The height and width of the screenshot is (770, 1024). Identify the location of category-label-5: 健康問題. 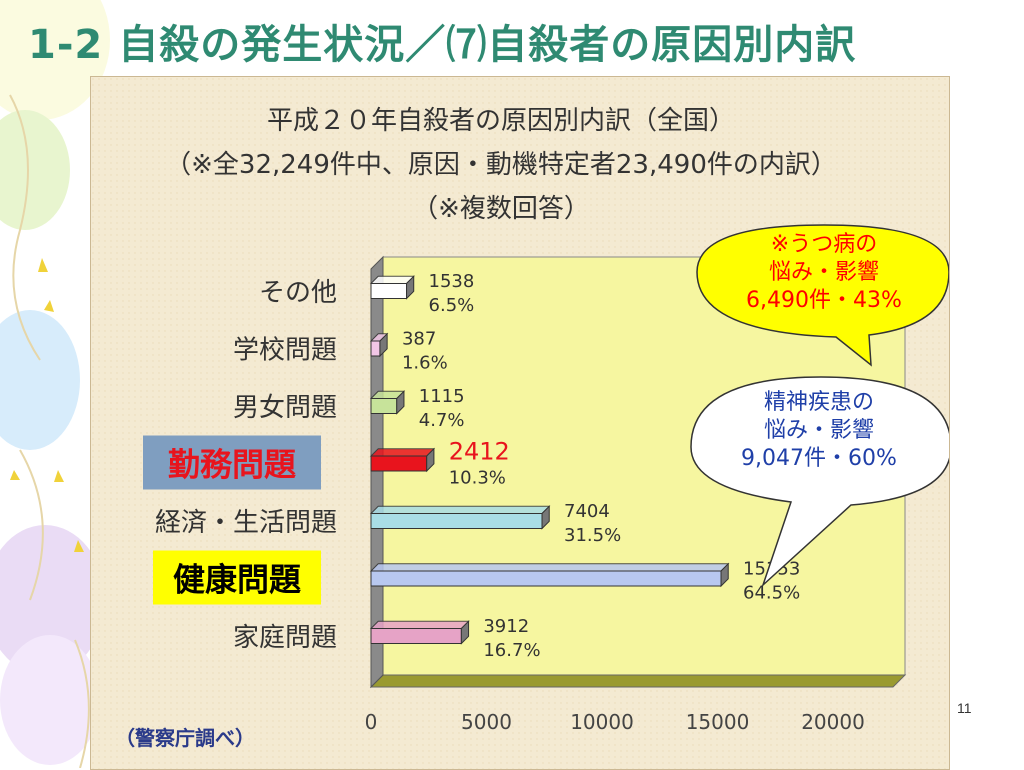
(237, 580).